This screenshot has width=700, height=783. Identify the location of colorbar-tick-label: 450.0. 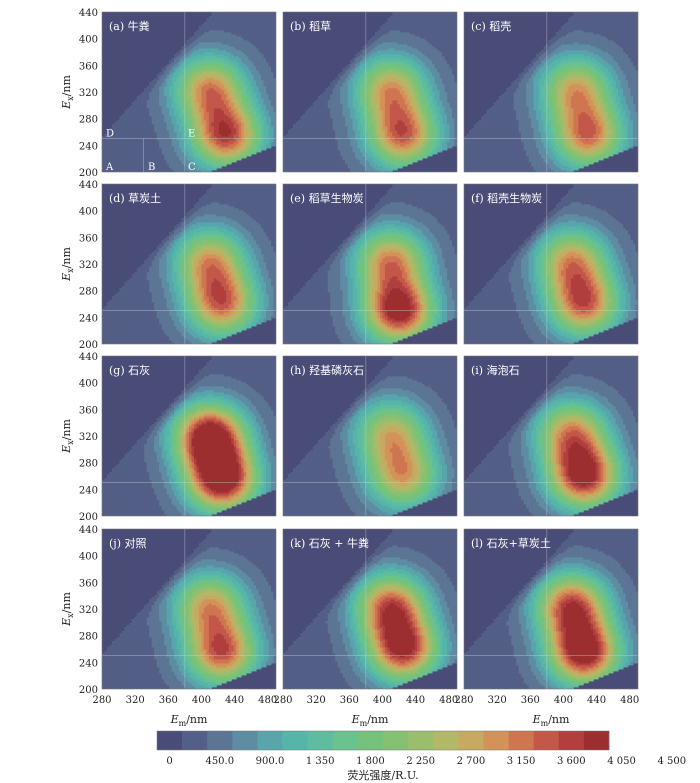
(219, 761).